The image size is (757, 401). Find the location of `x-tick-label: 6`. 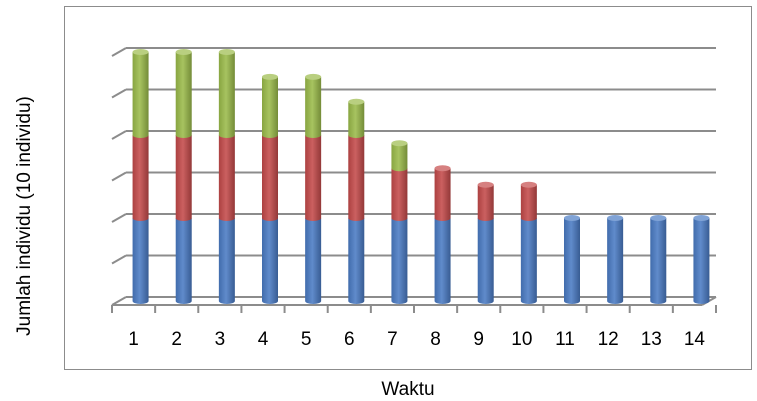

x-tick-label: 6 is located at coordinates (349, 339).